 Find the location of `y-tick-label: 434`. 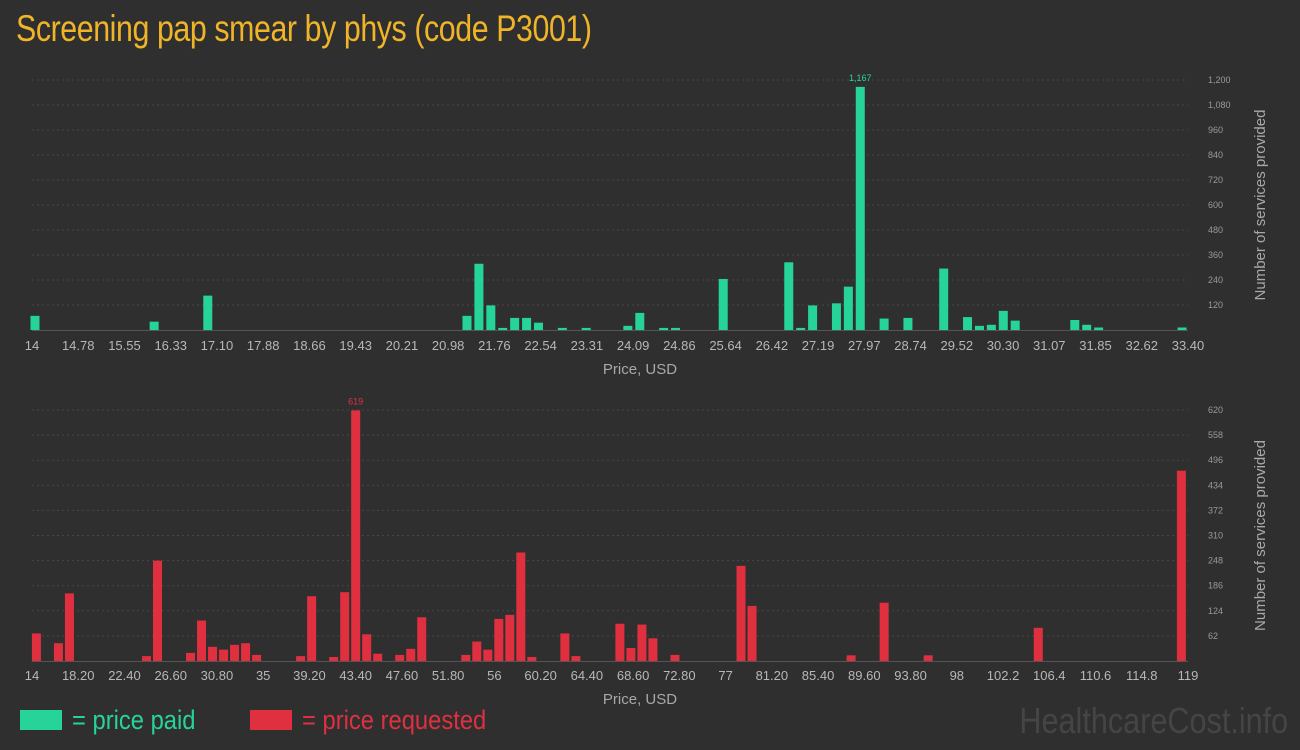

y-tick-label: 434 is located at coordinates (1215, 485).